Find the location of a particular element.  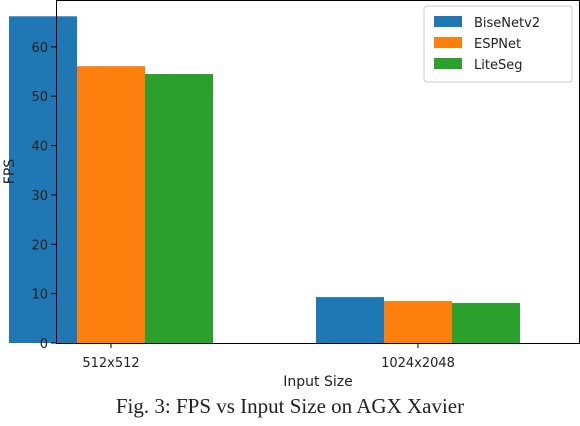

y-tick-label: 10 is located at coordinates (39, 295).